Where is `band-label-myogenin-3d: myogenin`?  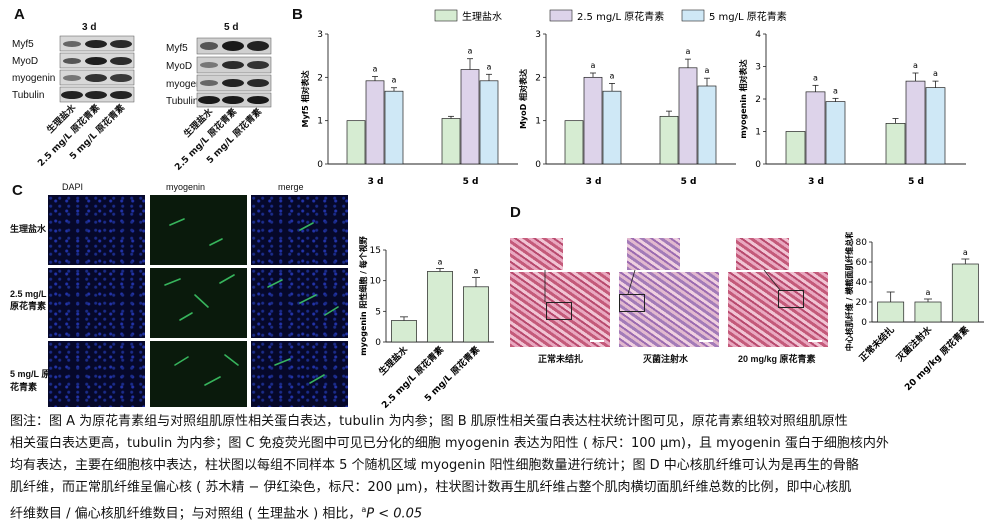
band-label-myogenin-3d: myogenin is located at coordinates (34, 78).